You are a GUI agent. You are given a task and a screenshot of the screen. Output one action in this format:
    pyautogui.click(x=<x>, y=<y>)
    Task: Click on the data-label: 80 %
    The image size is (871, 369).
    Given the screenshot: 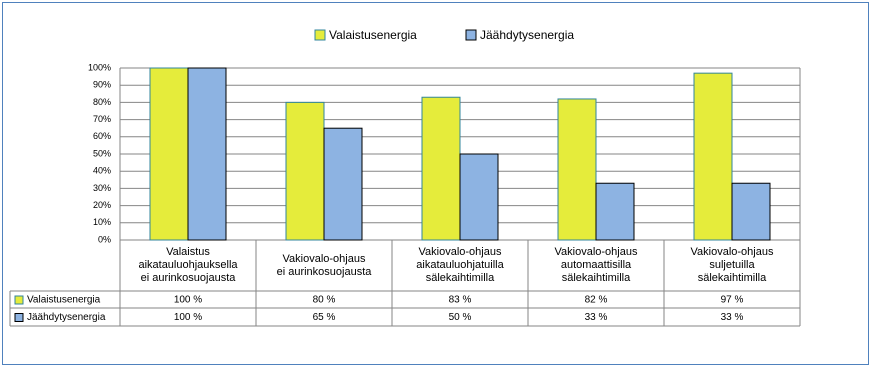 What is the action you would take?
    pyautogui.click(x=324, y=300)
    